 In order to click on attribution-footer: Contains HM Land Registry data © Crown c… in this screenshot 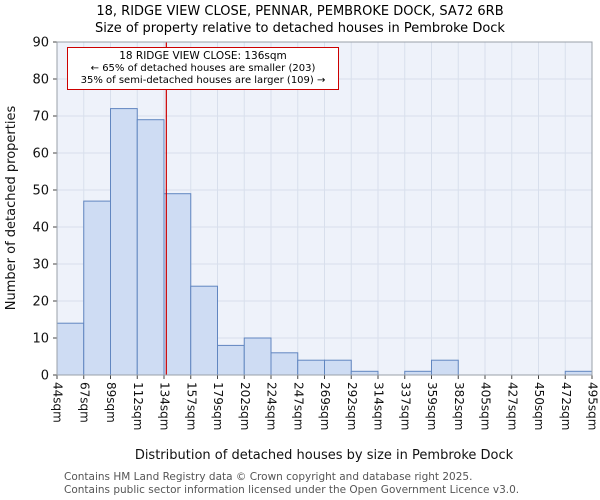, I will do `click(291, 483)`.